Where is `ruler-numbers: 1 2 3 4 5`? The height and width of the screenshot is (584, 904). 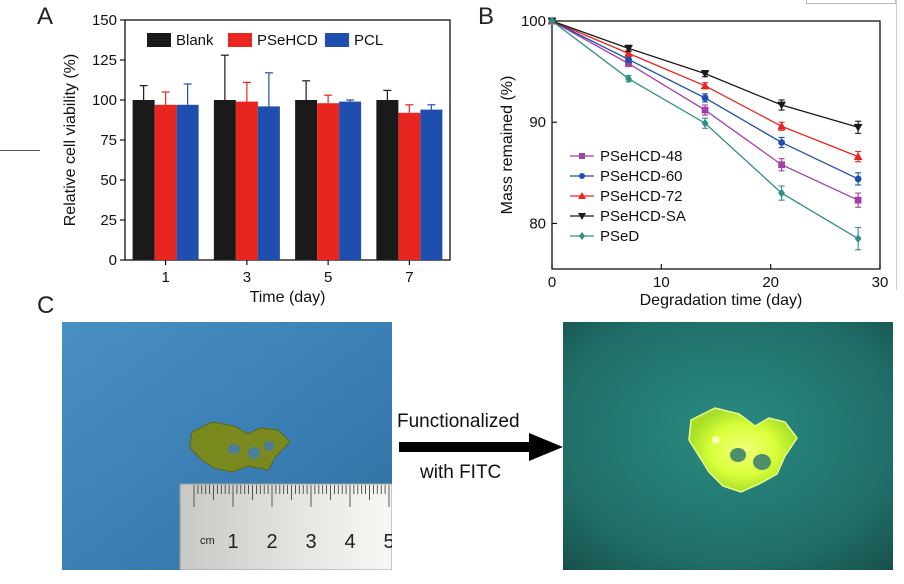 ruler-numbers: 1 2 3 4 5 is located at coordinates (309, 542).